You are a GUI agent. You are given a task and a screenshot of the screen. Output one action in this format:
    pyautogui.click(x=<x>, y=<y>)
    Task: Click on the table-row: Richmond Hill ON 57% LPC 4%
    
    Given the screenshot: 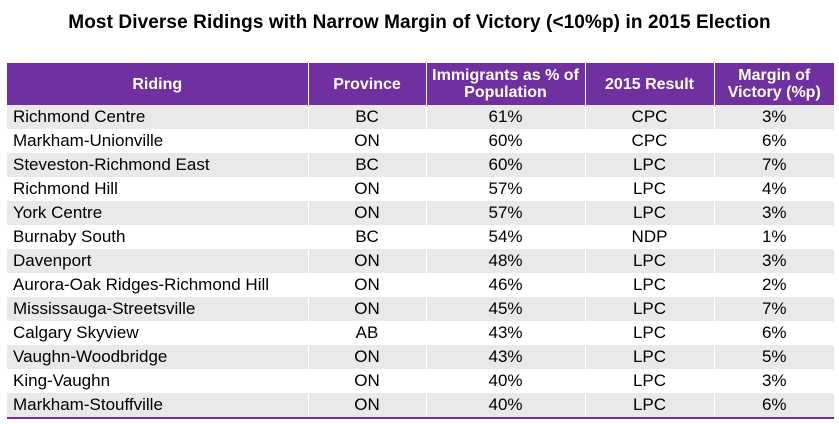 What is the action you would take?
    pyautogui.click(x=420, y=189)
    